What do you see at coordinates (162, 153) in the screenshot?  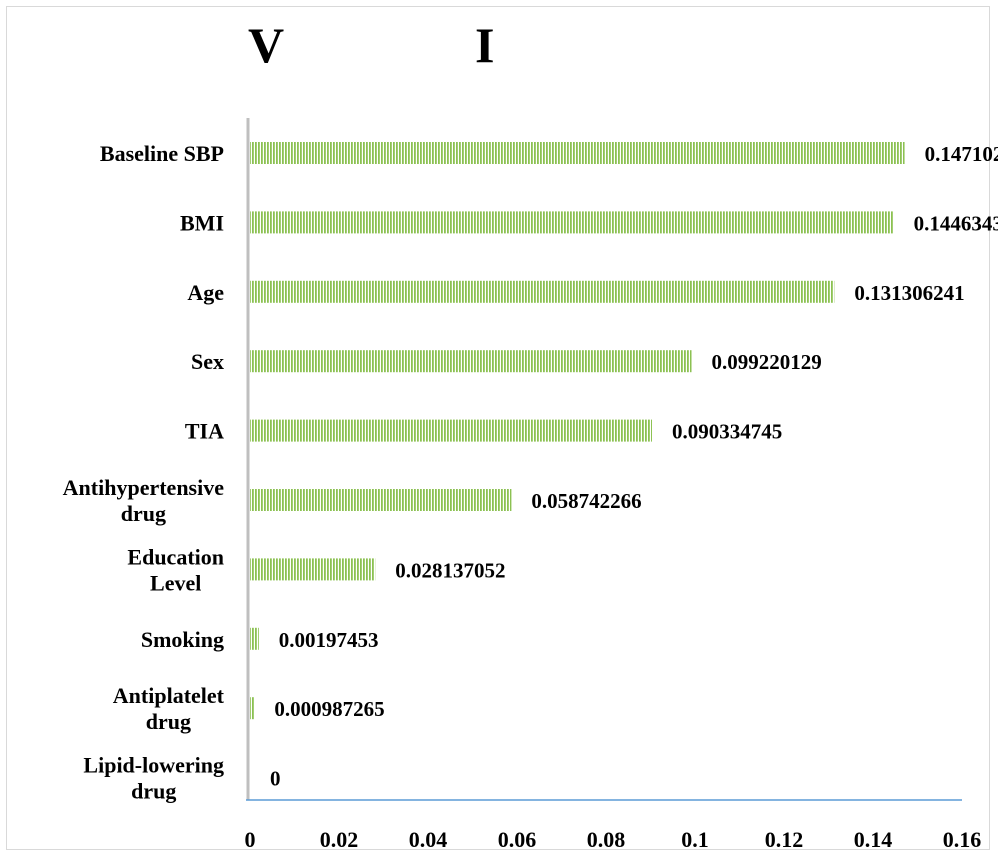 I see `category-label: Baseline SBP` at bounding box center [162, 153].